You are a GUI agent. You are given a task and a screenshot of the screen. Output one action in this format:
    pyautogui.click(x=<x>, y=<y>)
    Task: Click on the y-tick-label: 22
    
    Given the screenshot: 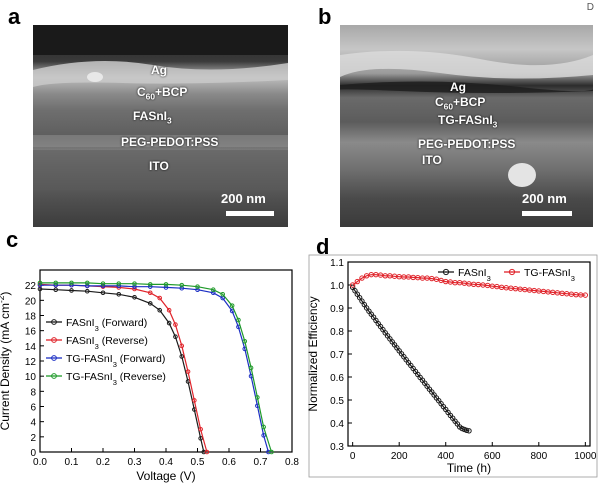 What is the action you would take?
    pyautogui.click(x=31, y=286)
    